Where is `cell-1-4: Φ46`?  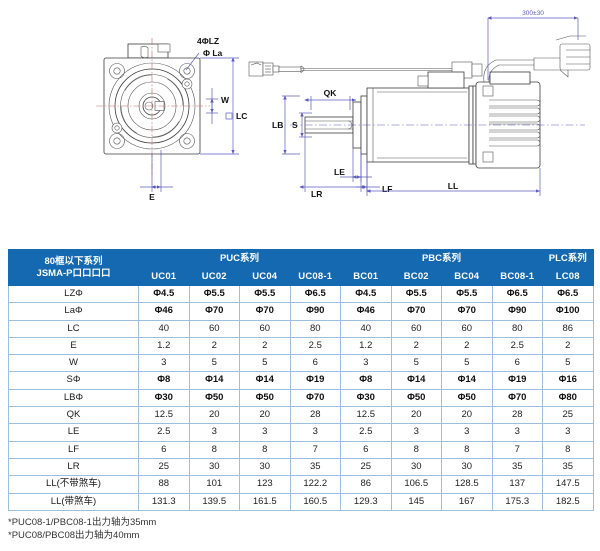
cell-1-4: Φ46 is located at coordinates (366, 311).